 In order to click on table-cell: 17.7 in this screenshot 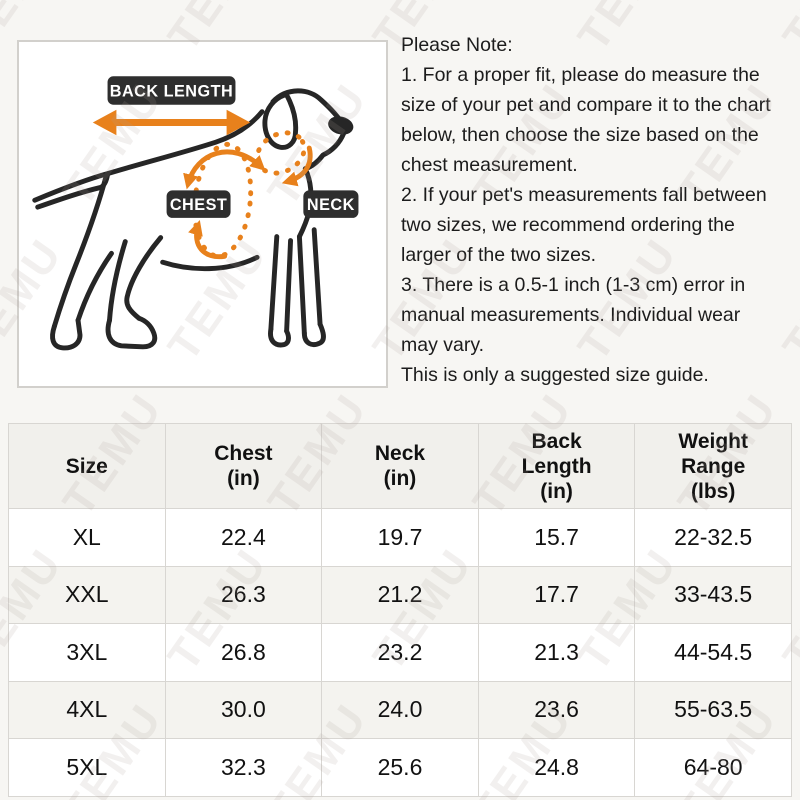, I will do `click(556, 594)`.